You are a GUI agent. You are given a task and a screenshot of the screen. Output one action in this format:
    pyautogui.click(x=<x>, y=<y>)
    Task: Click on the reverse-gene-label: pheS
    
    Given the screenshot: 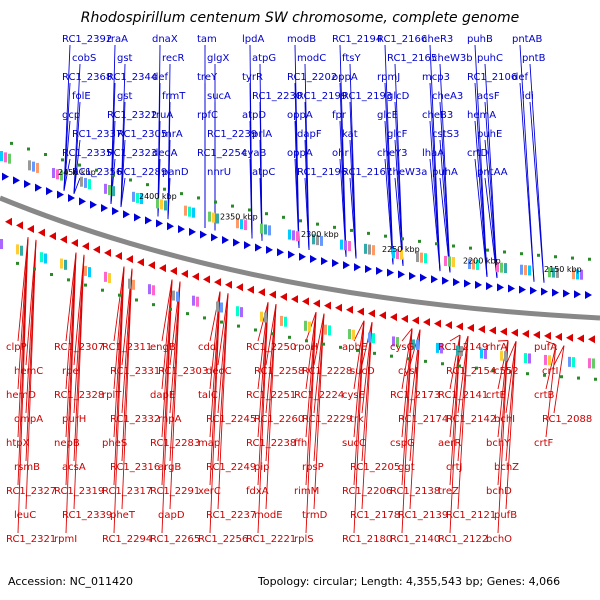 What is the action you would take?
    pyautogui.click(x=114, y=443)
    